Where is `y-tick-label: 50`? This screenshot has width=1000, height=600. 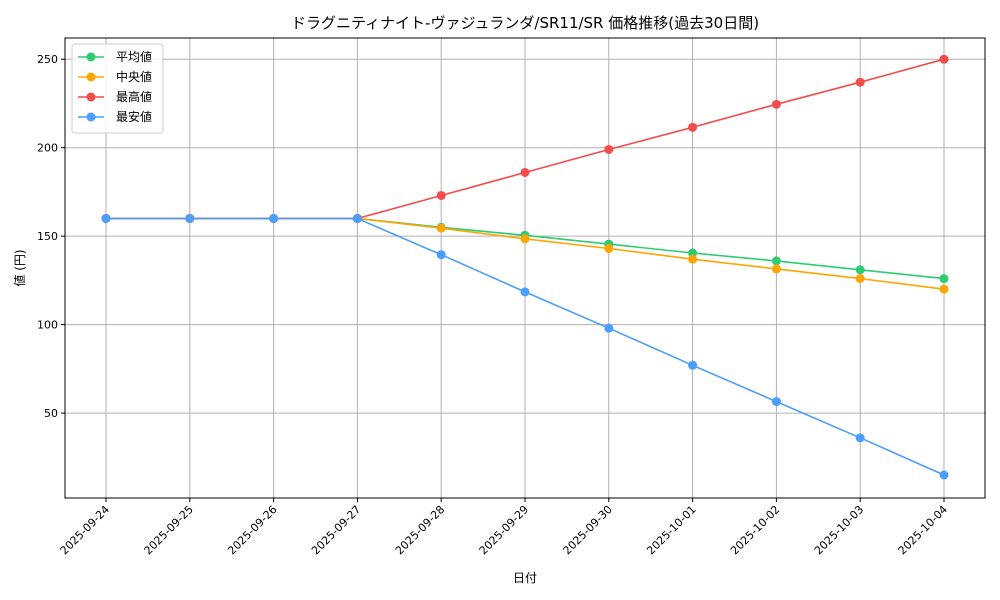 y-tick-label: 50 is located at coordinates (51, 413).